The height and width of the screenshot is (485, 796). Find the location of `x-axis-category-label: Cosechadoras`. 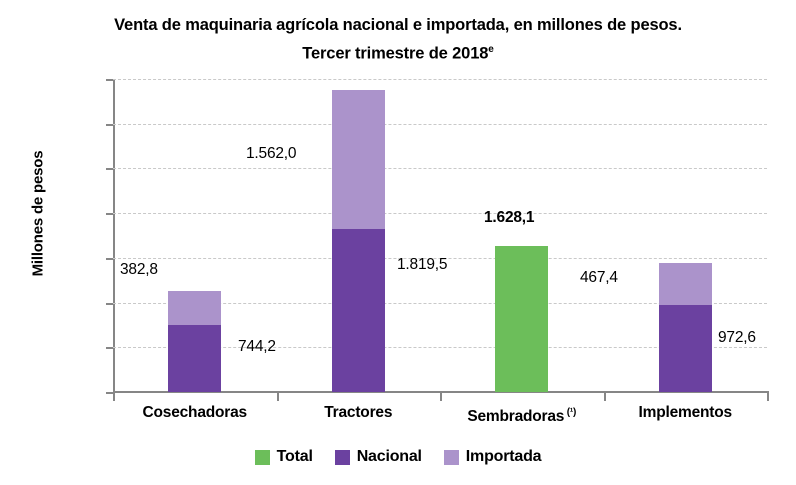

x-axis-category-label: Cosechadoras is located at coordinates (195, 413).